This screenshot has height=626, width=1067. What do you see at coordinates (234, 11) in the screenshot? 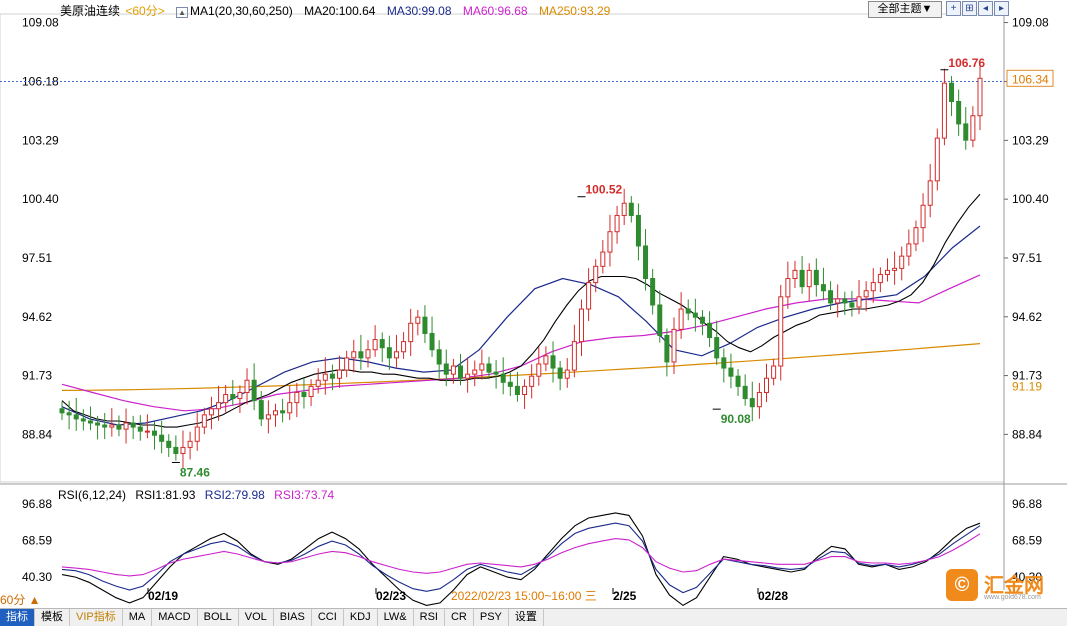
I see `ma-indicator-label: ▲ MA1(20,30,60,250)` at bounding box center [234, 11].